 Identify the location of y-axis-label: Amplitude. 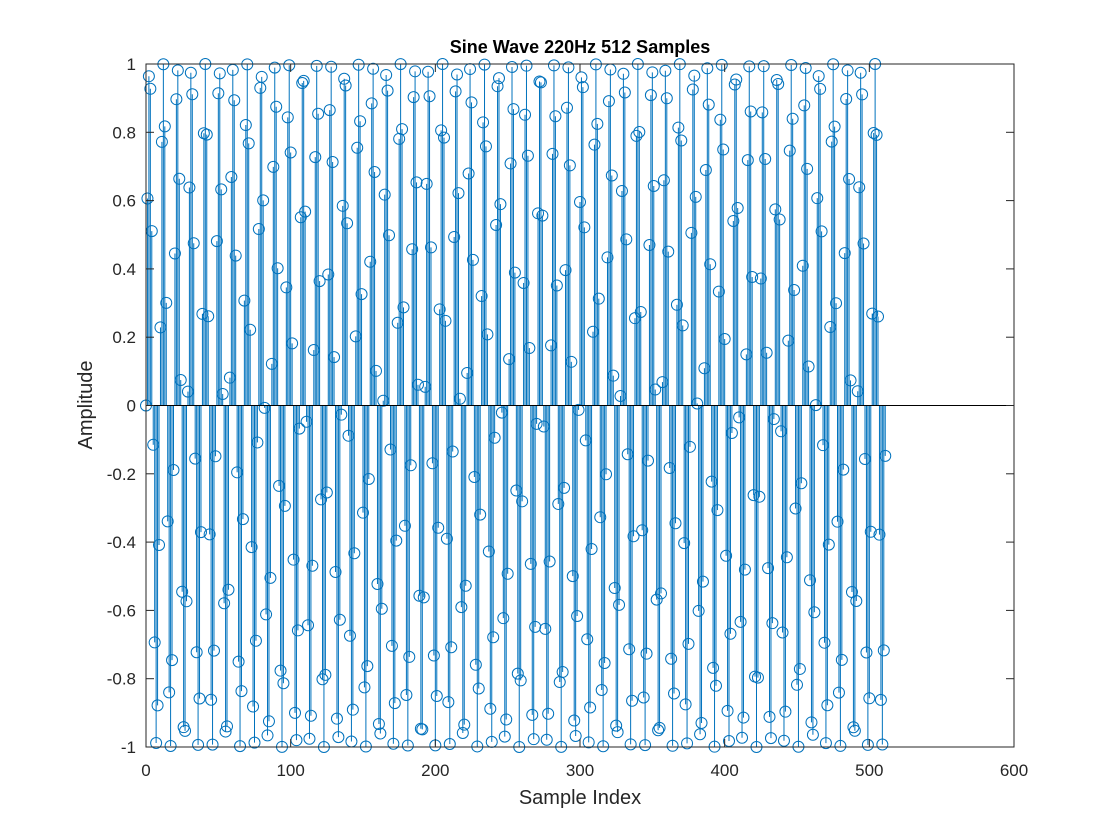
(86, 405).